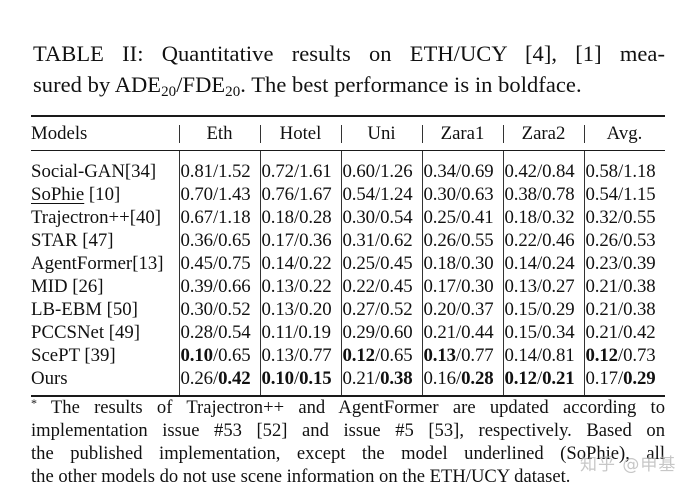 This screenshot has width=677, height=493. What do you see at coordinates (348, 150) in the screenshot?
I see `header-rule` at bounding box center [348, 150].